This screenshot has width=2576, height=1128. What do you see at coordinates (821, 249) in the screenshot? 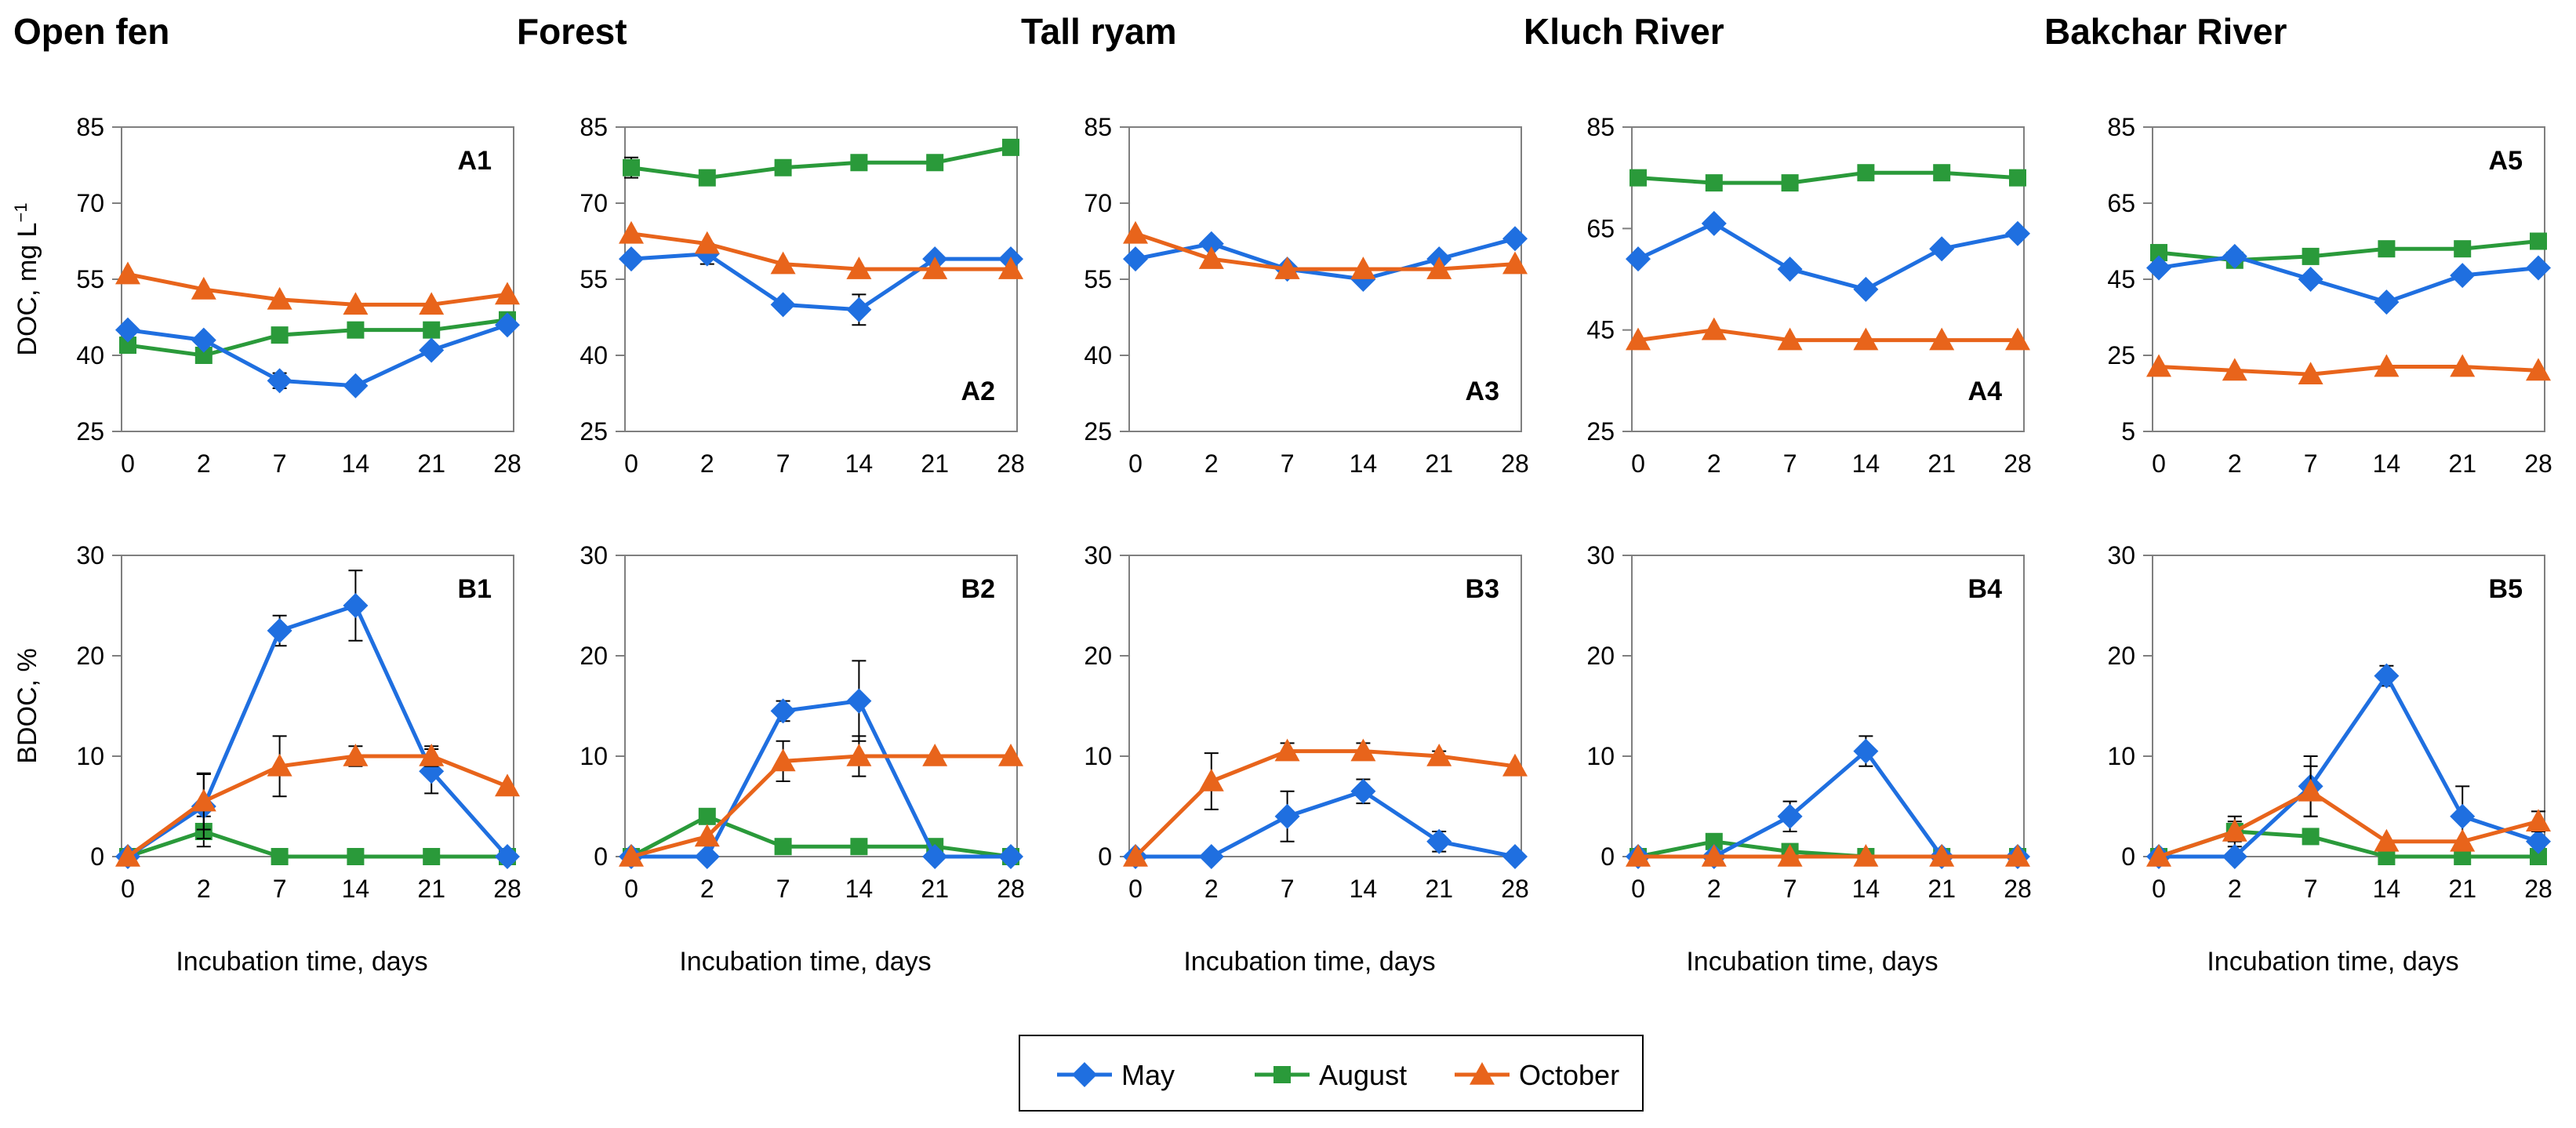
I see `series-october` at bounding box center [821, 249].